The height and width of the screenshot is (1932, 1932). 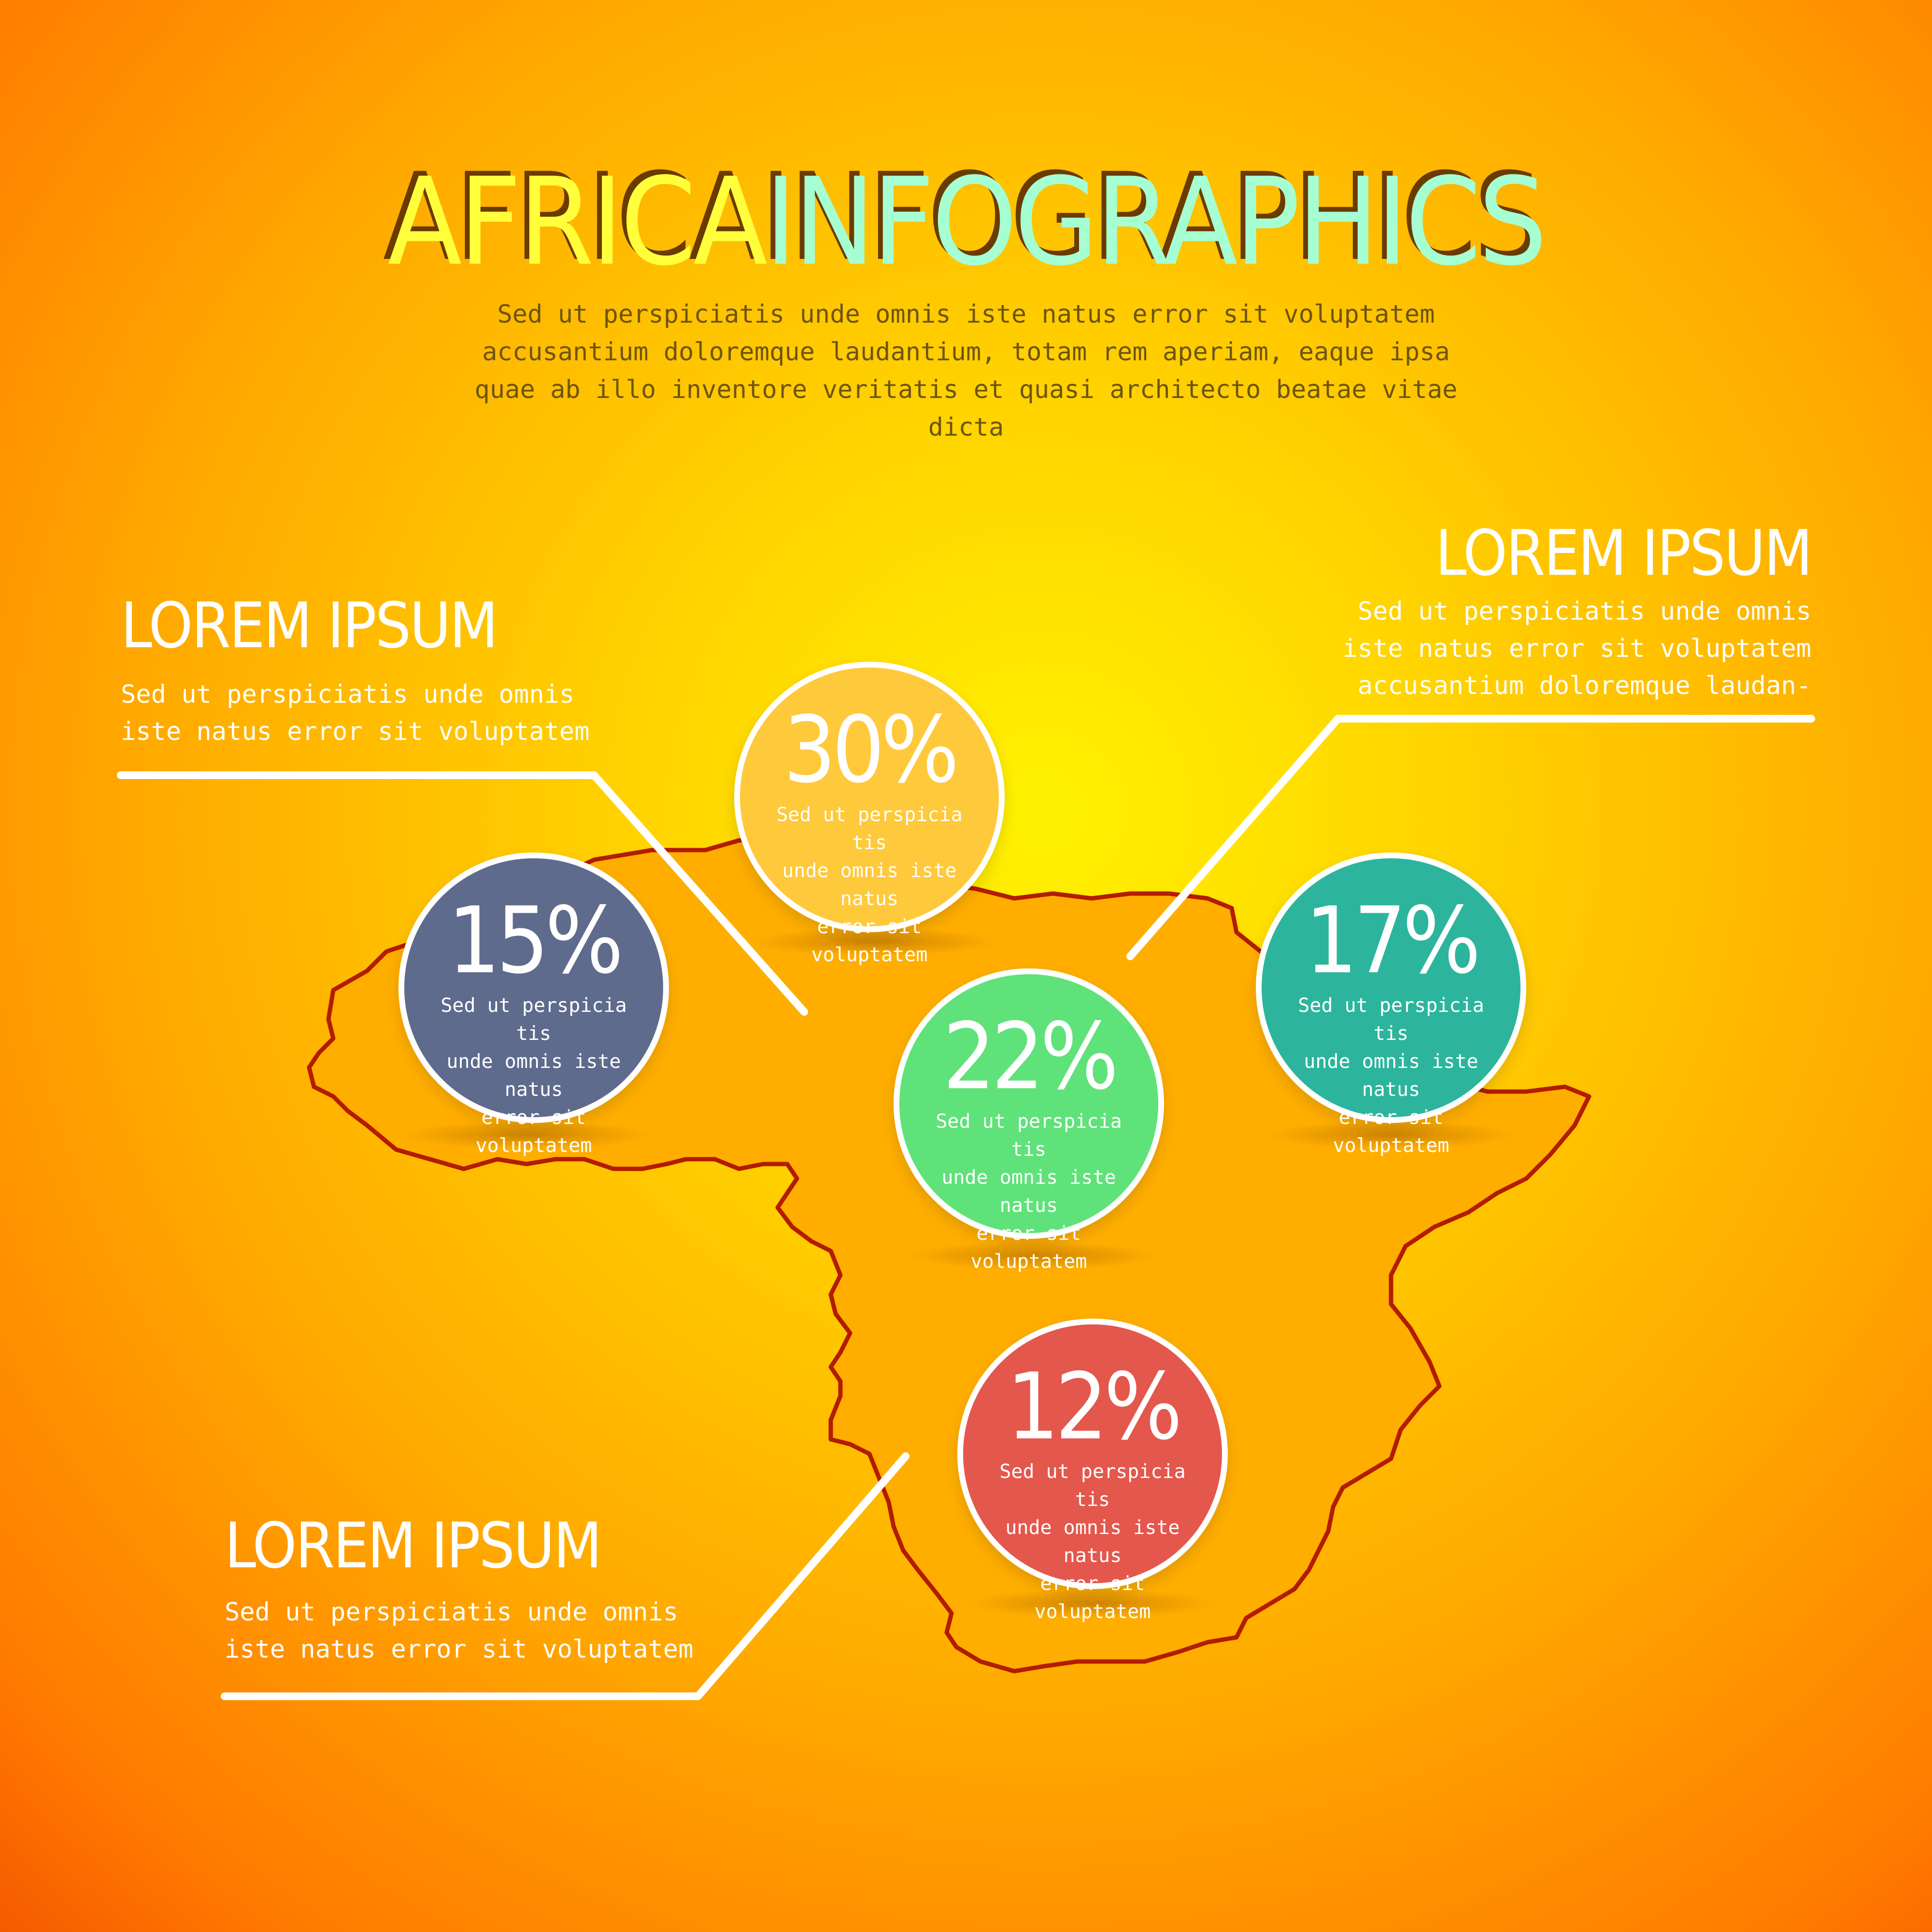 I want to click on connector-line-top-right, so click(x=1470, y=837).